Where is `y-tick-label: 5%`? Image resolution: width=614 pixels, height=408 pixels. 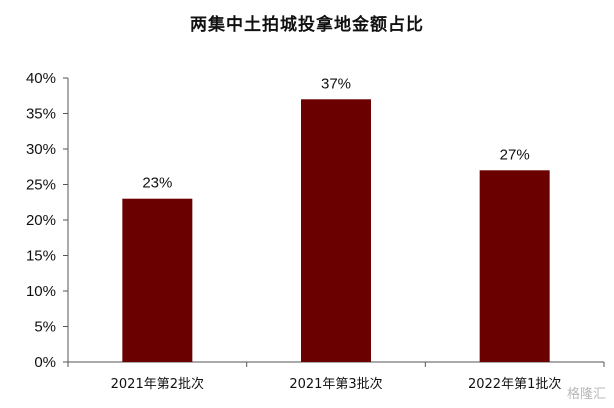
y-tick-label: 5% is located at coordinates (45, 327).